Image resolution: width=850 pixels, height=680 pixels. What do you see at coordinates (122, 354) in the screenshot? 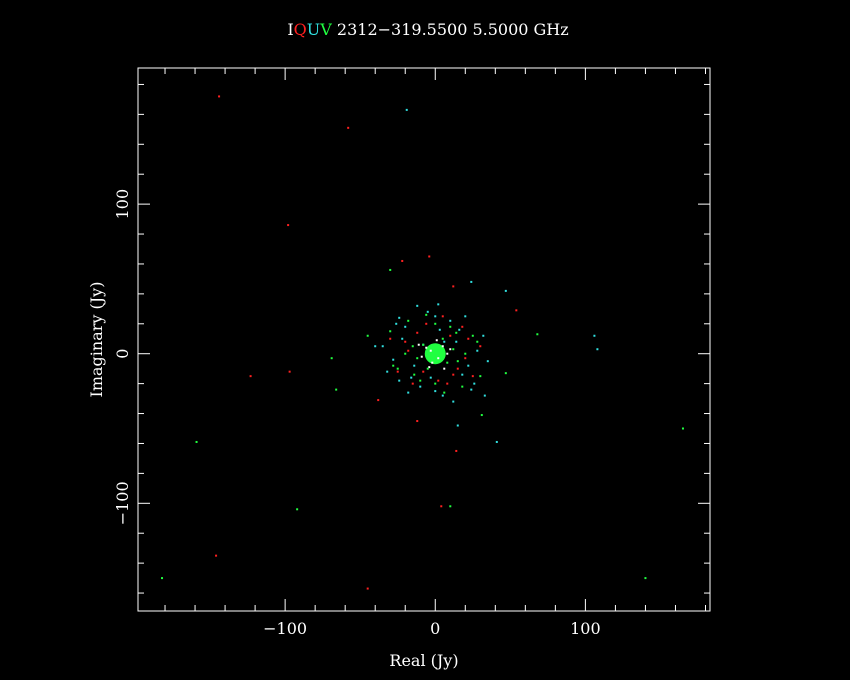
I see `y-tick-label: 0` at bounding box center [122, 354].